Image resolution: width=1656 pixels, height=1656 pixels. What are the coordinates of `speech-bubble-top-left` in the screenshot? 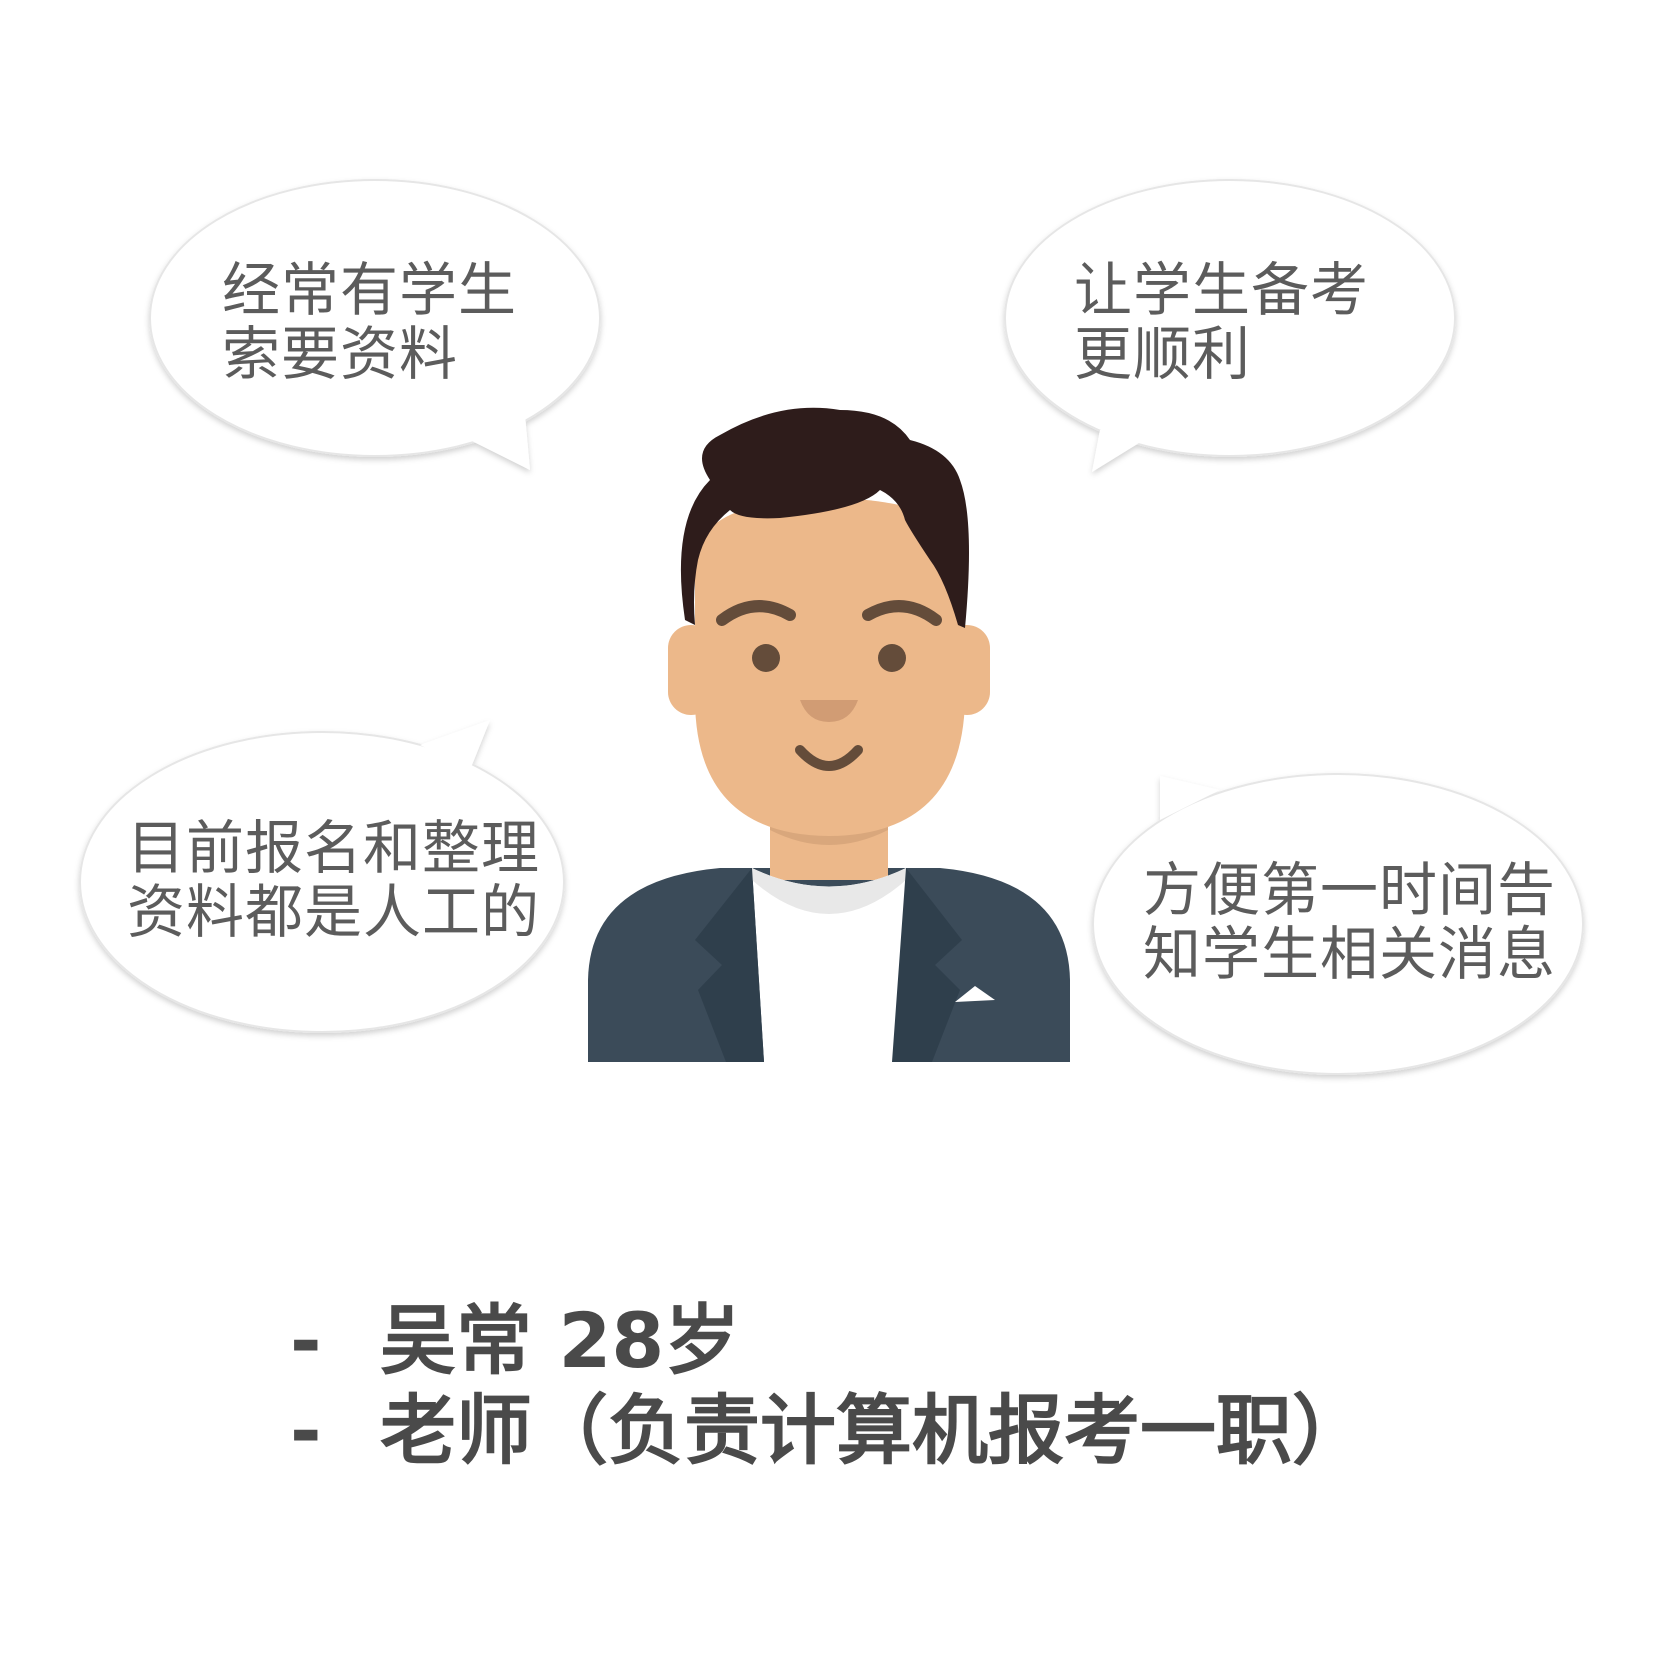 It's located at (375, 324).